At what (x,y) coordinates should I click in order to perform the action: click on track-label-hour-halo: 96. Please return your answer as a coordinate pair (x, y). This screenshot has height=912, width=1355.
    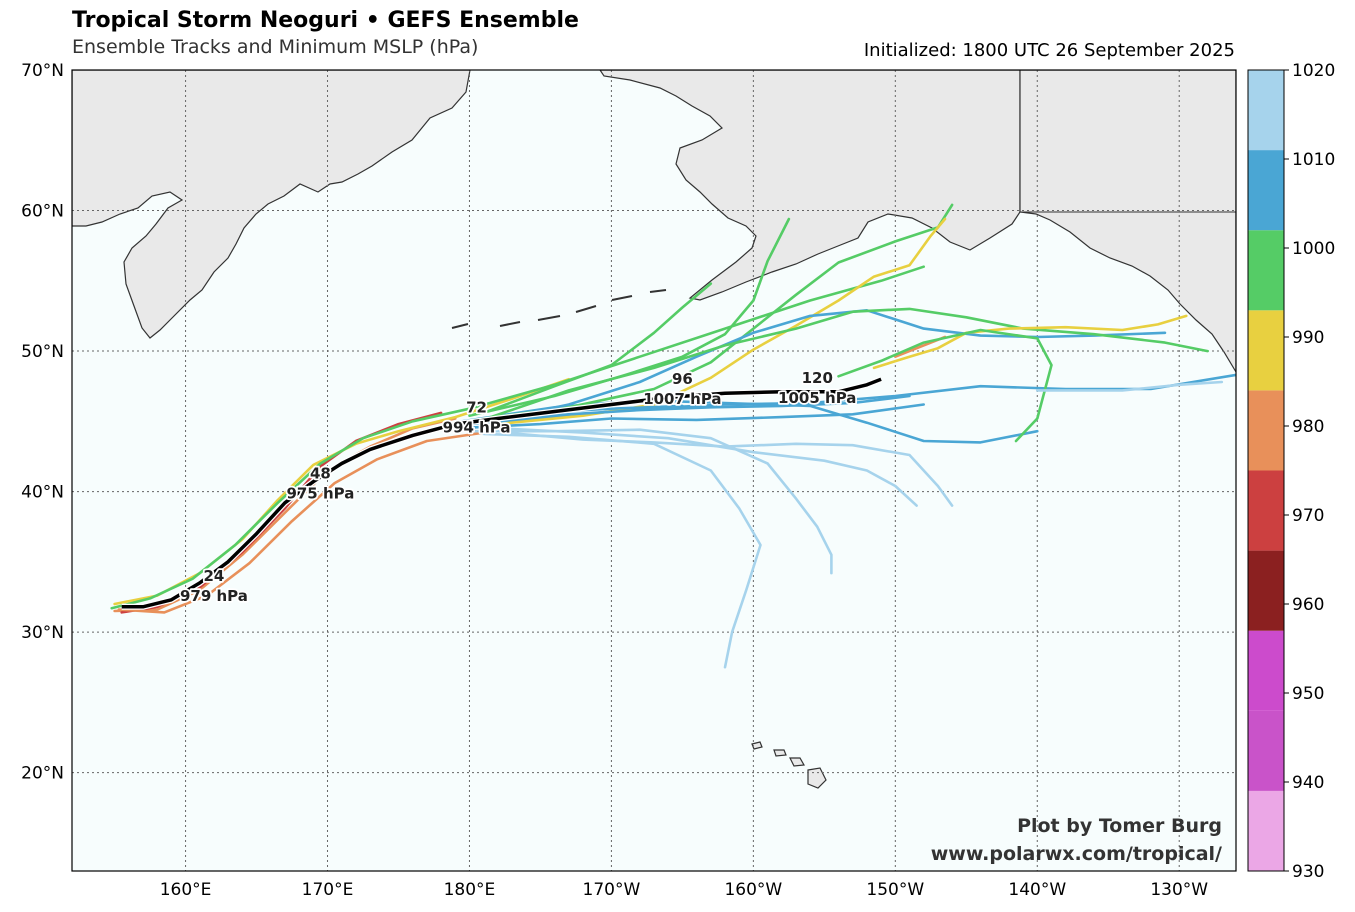
    Looking at the image, I should click on (682, 379).